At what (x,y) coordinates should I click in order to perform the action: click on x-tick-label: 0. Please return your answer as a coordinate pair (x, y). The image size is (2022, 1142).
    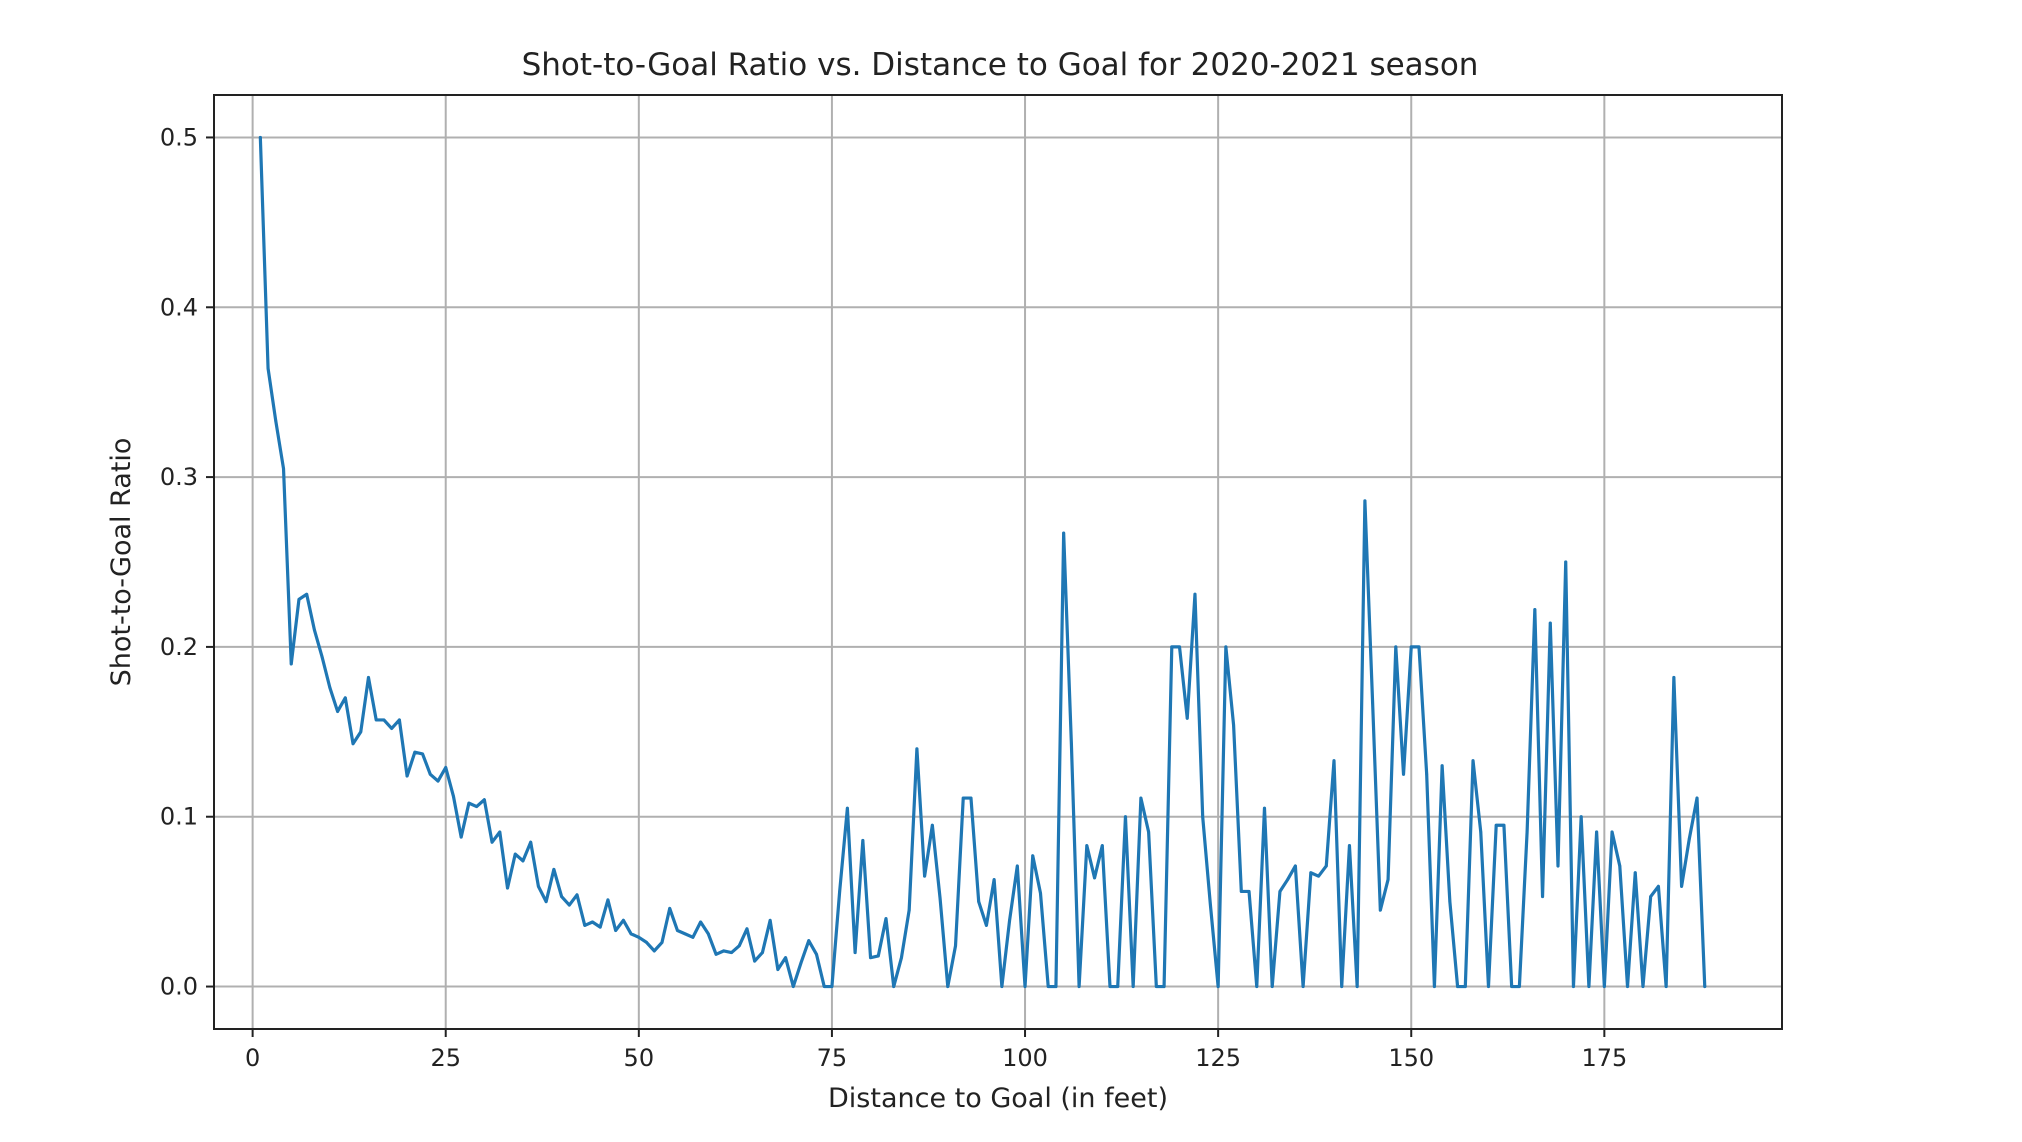
    Looking at the image, I should click on (252, 1058).